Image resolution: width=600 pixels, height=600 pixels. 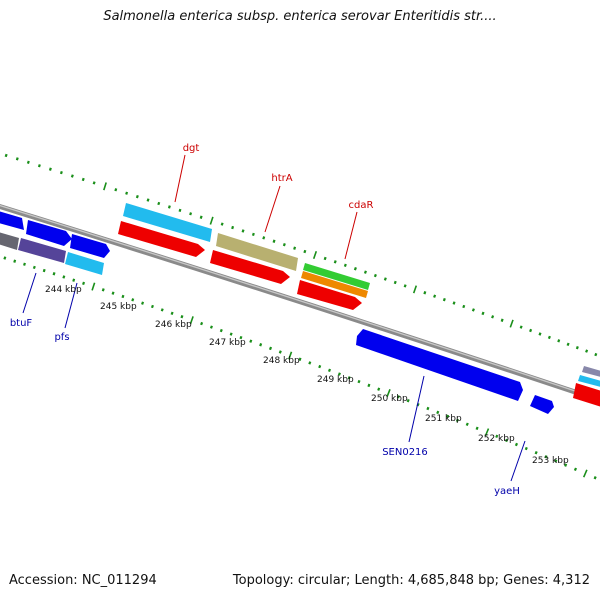 I want to click on gene-feature-red-right, so click(x=586, y=395).